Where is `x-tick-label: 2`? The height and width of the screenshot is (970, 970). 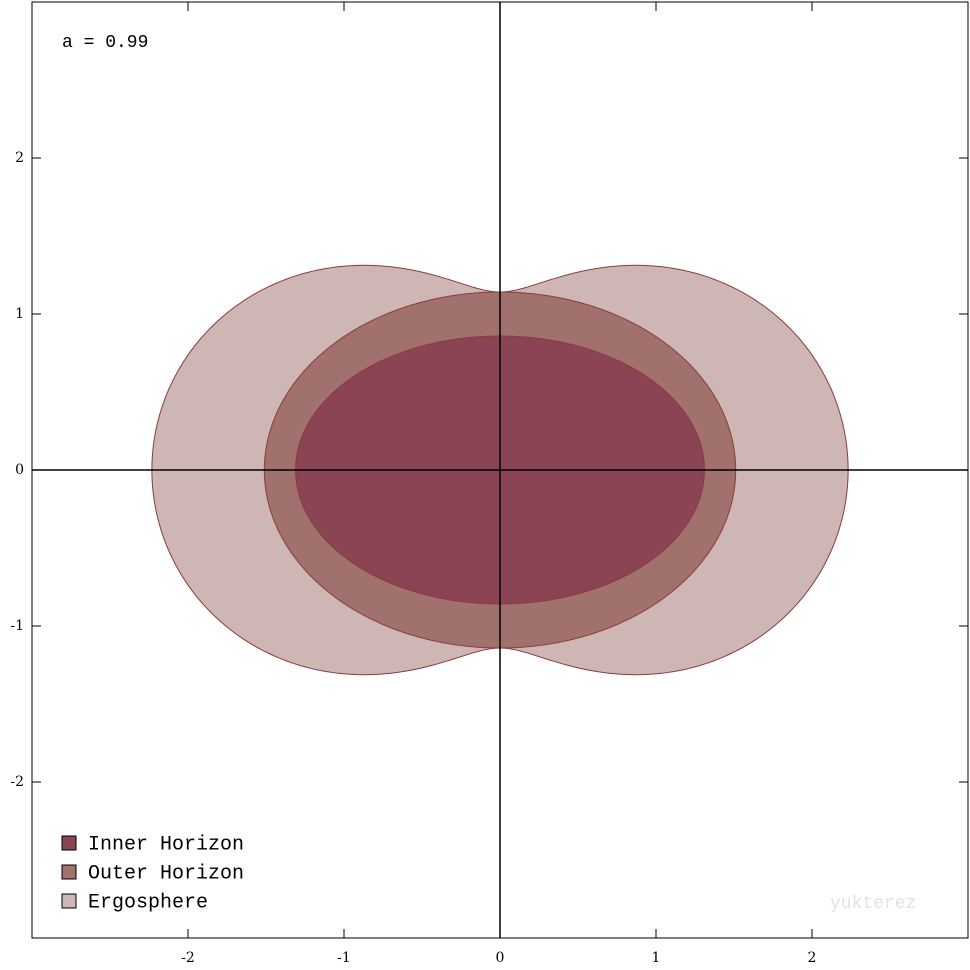 x-tick-label: 2 is located at coordinates (812, 958).